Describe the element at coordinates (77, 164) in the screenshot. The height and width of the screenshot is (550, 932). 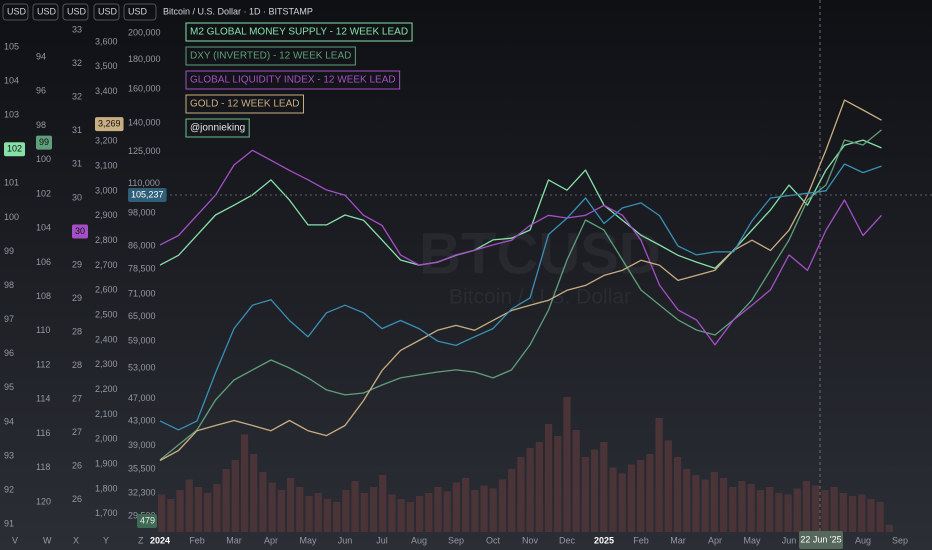
I see `y-tick-label: 31` at that location.